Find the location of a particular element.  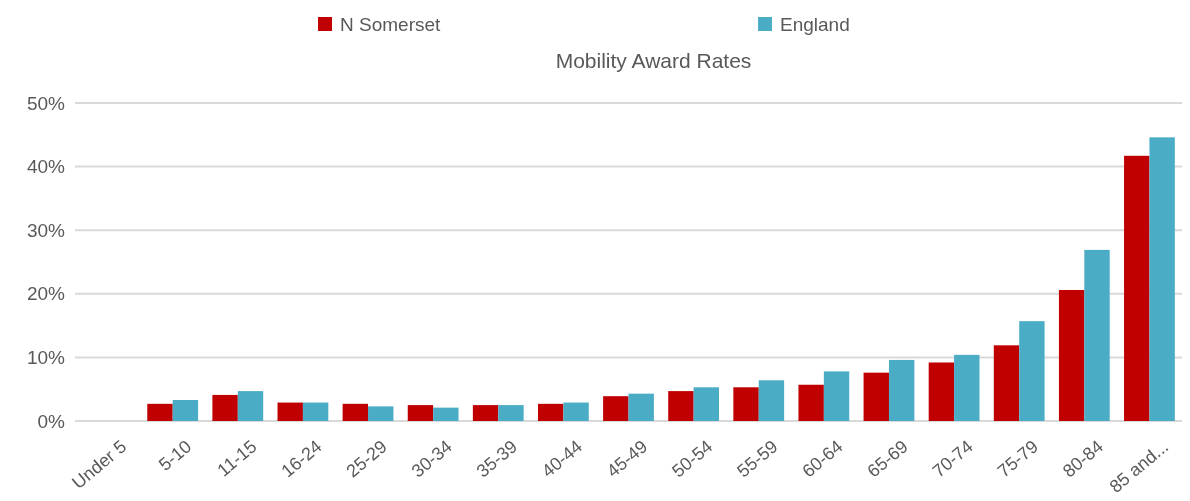

chart-title: Mobility Award Rates is located at coordinates (653, 60).